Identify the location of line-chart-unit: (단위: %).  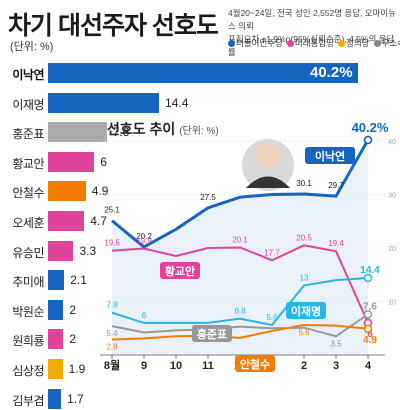
(199, 131).